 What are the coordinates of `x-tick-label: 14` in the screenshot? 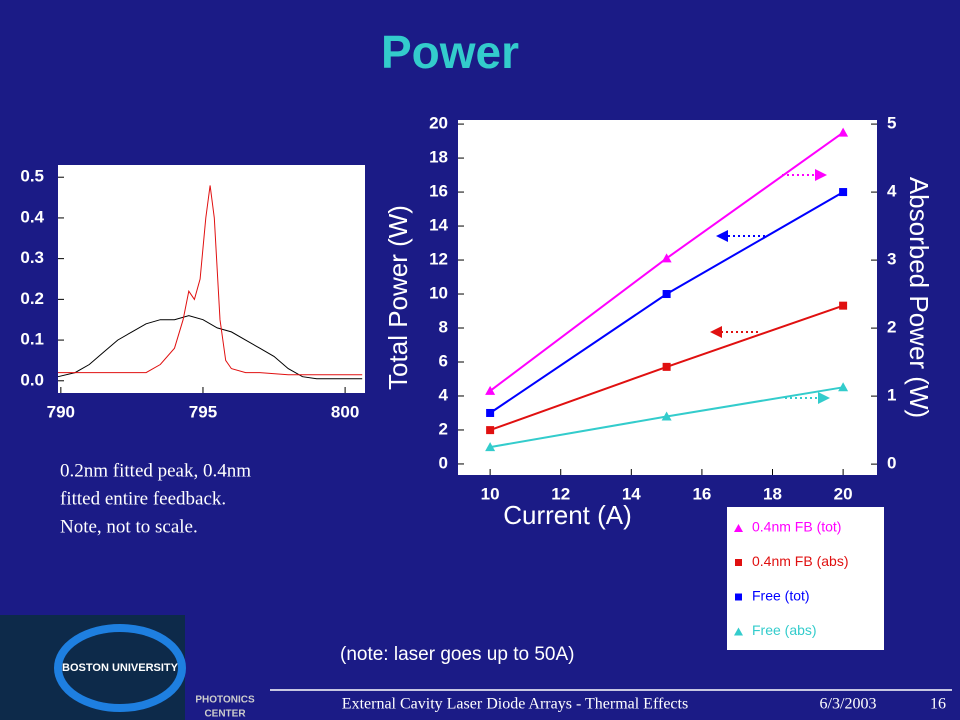 It's located at (631, 493).